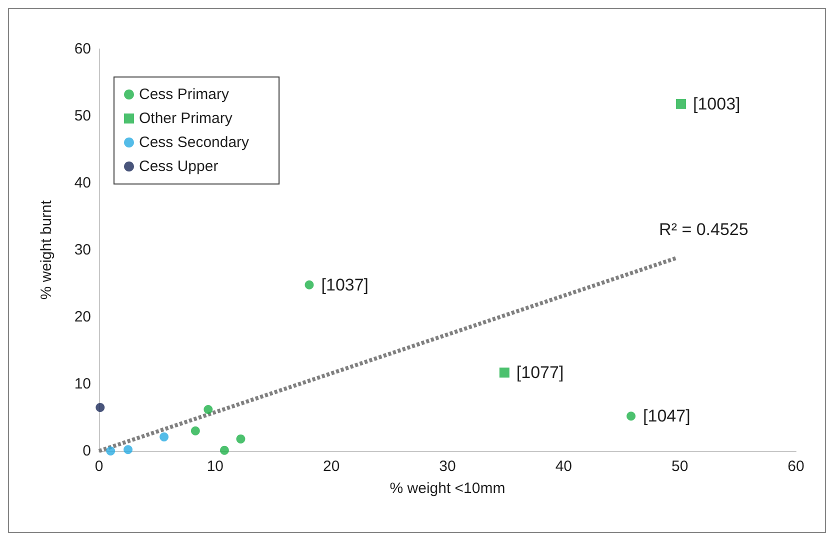 This screenshot has width=834, height=541. Describe the element at coordinates (82, 116) in the screenshot. I see `y-tick-label: 50` at that location.